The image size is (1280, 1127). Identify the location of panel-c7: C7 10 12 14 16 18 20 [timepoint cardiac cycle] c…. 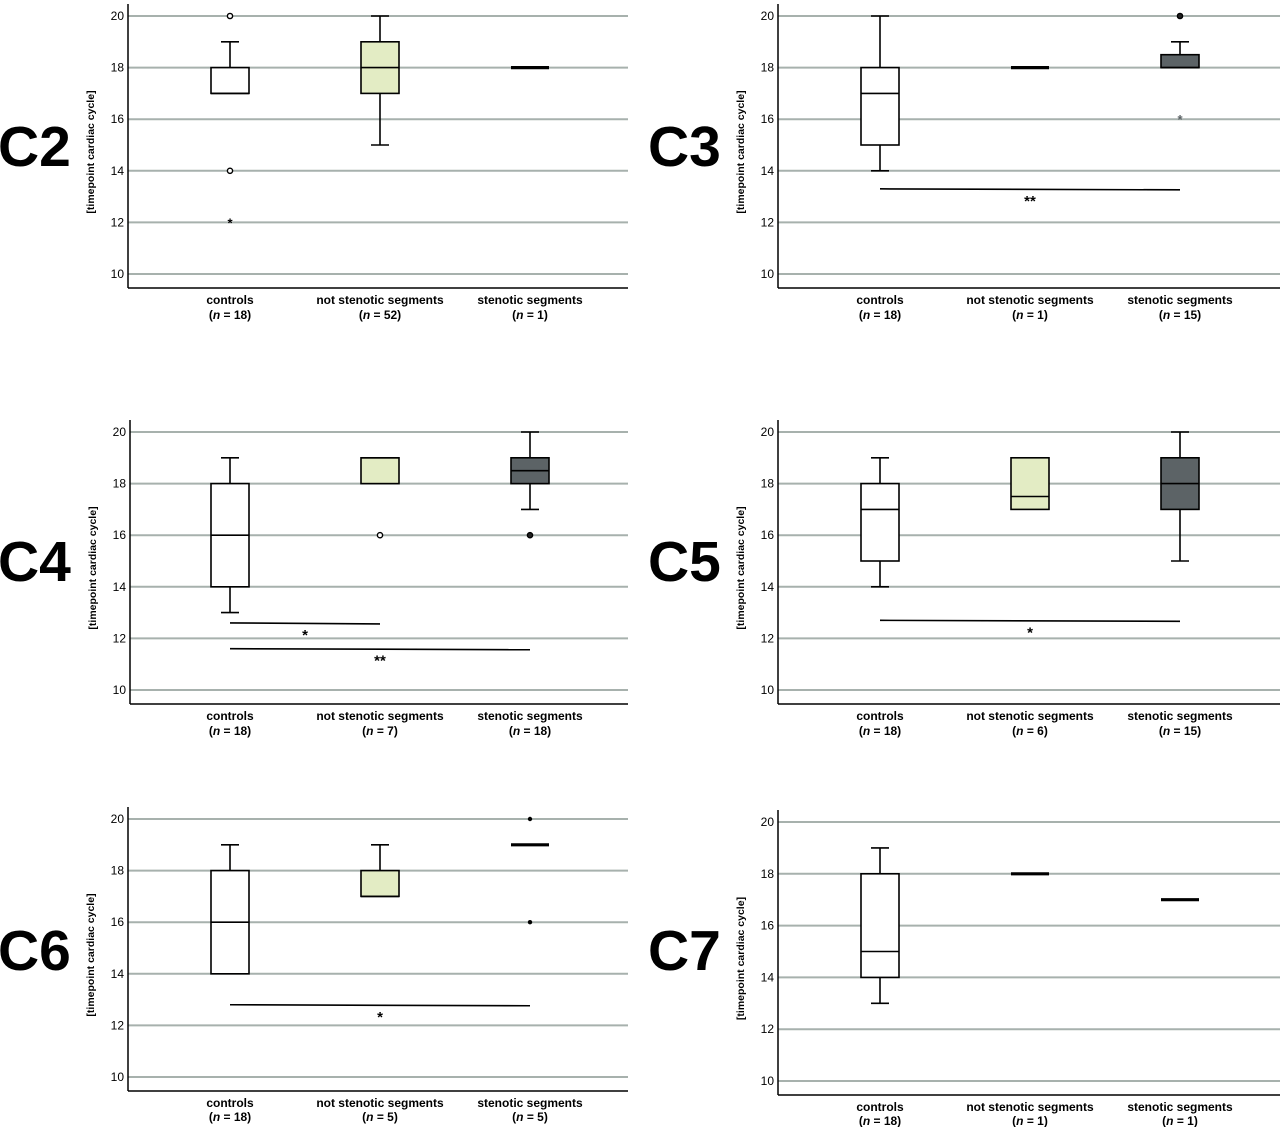
(964, 968).